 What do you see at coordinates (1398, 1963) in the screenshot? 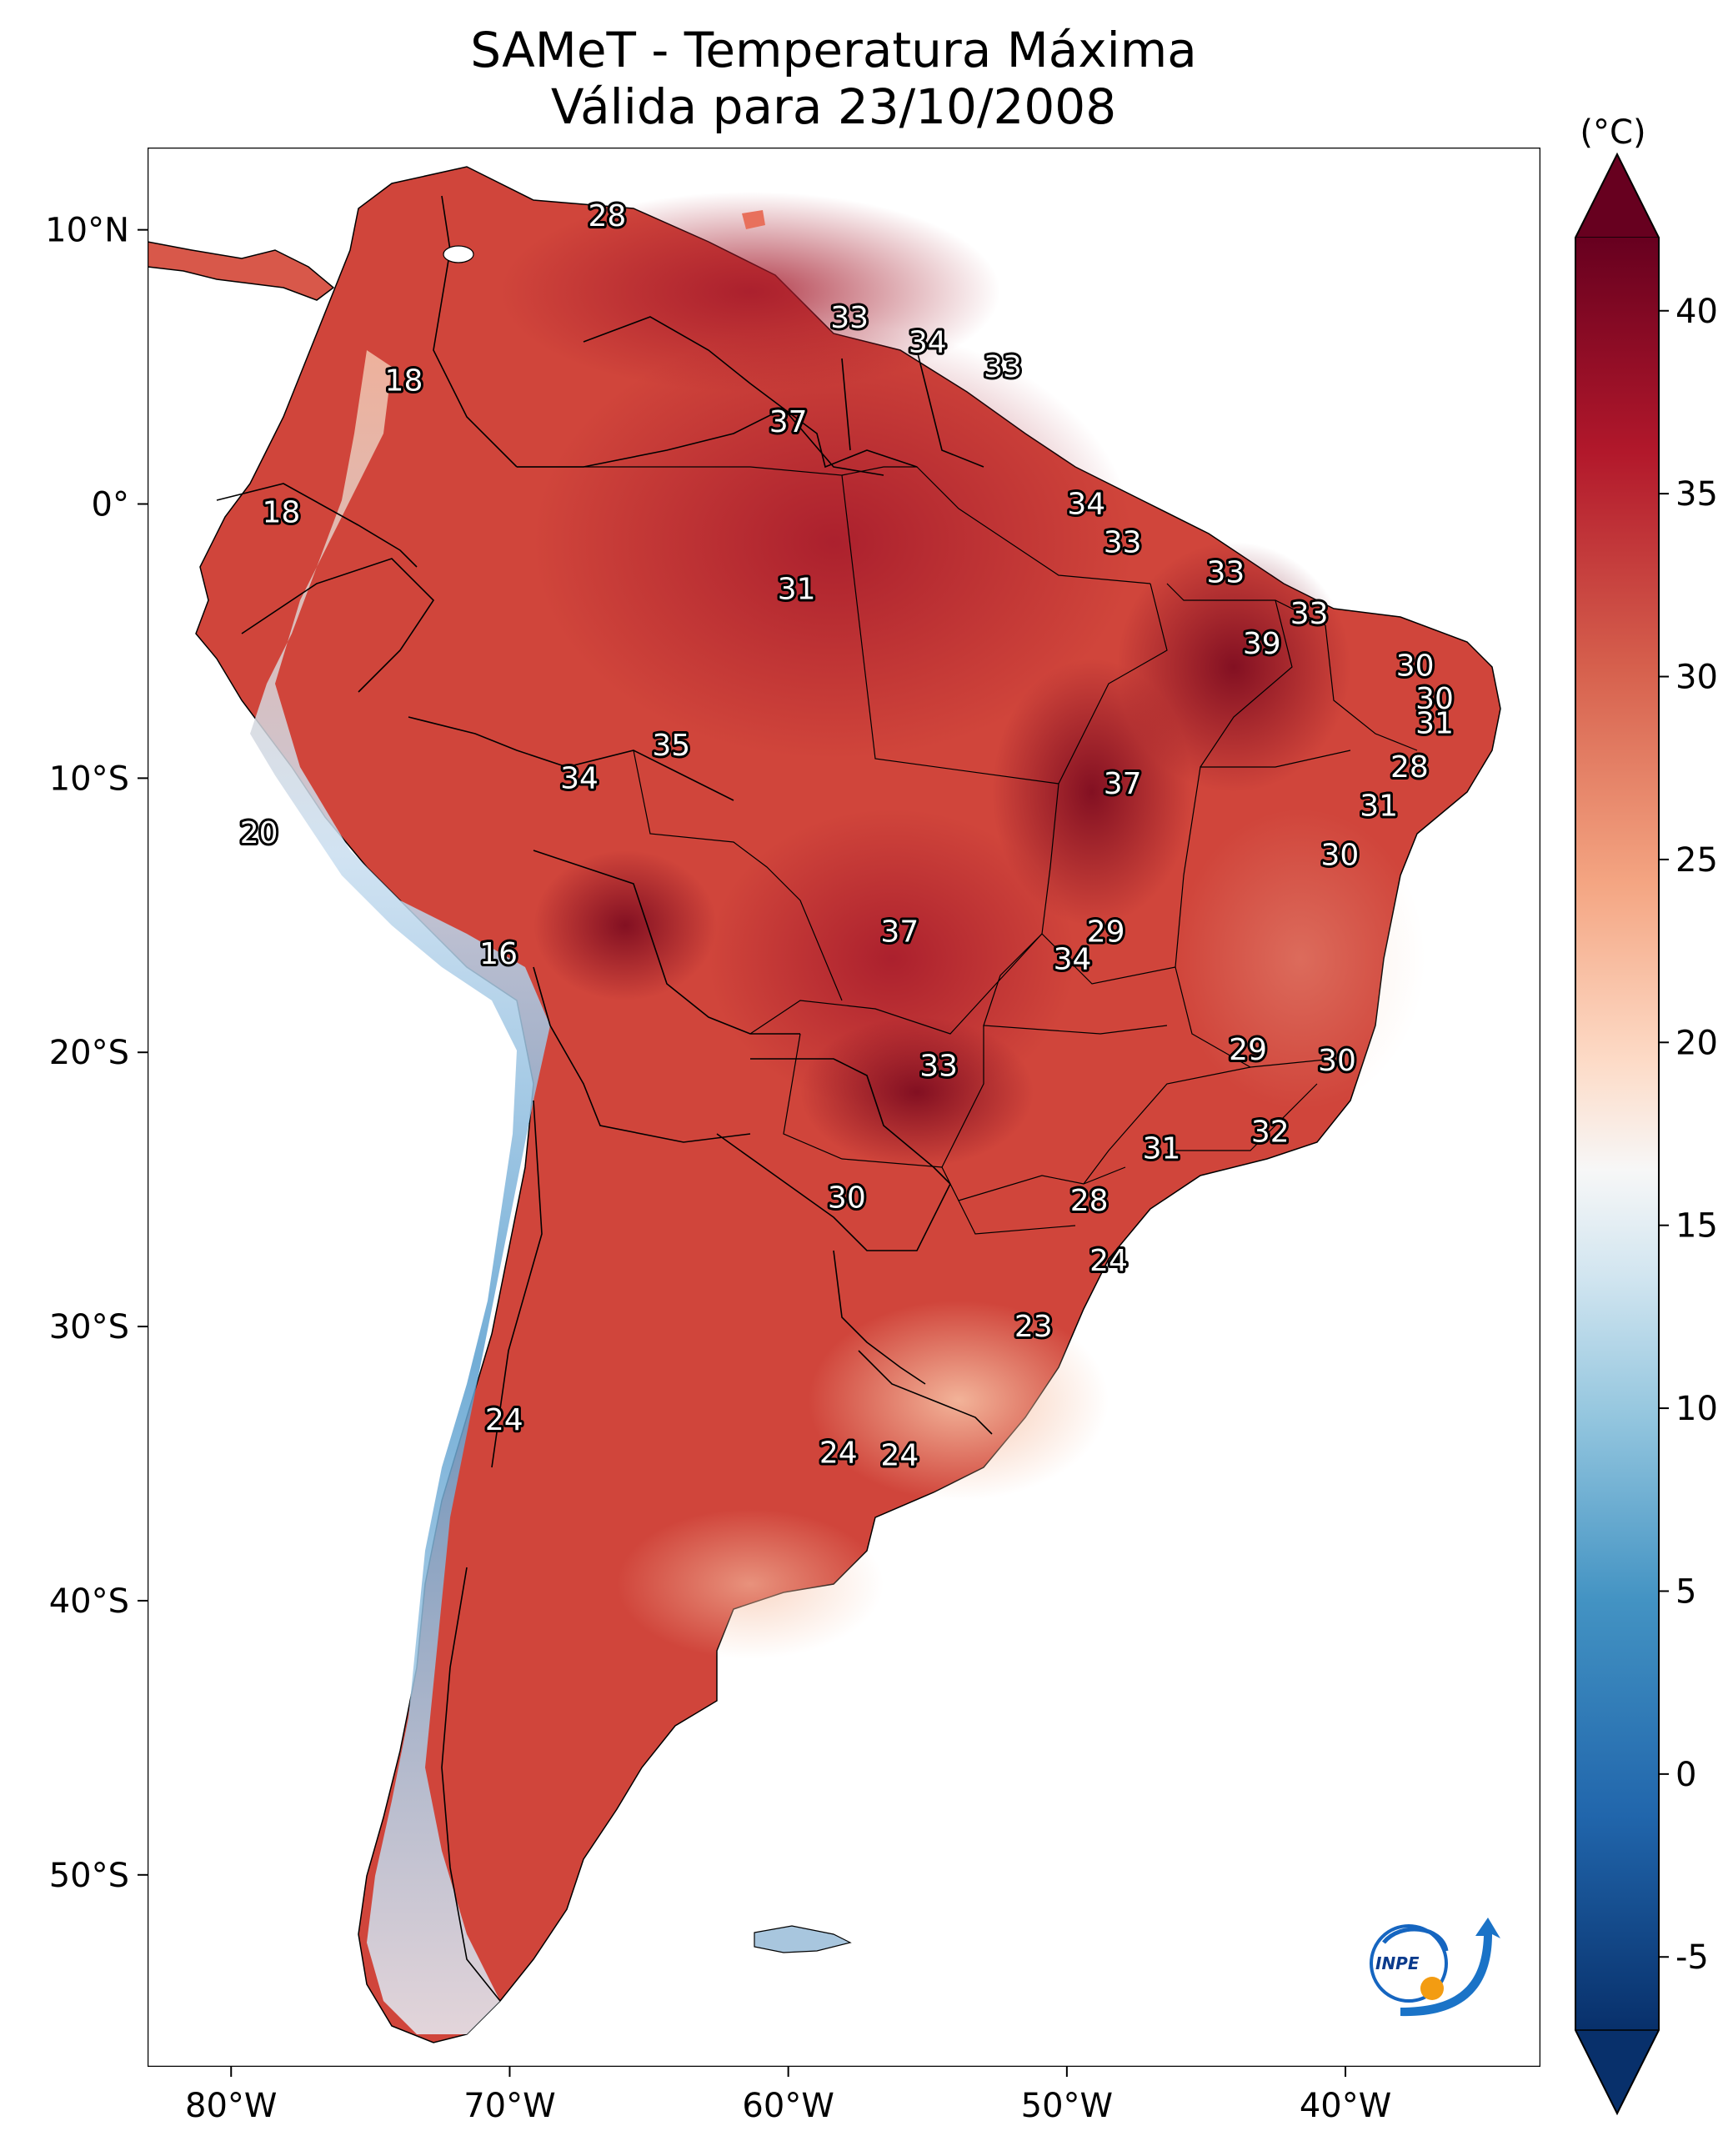
I see `logo-text: INPE` at bounding box center [1398, 1963].